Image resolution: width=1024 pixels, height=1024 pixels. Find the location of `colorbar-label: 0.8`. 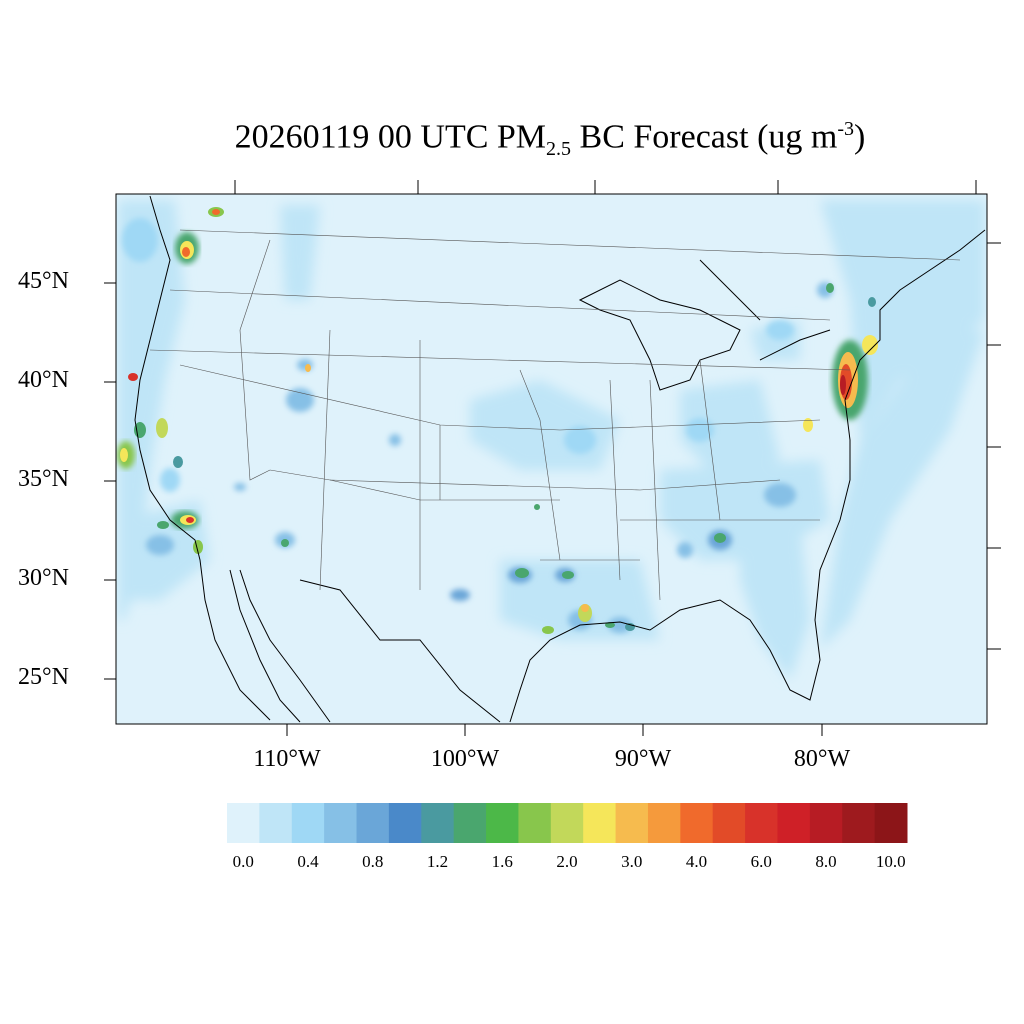

colorbar-label: 0.8 is located at coordinates (373, 861).